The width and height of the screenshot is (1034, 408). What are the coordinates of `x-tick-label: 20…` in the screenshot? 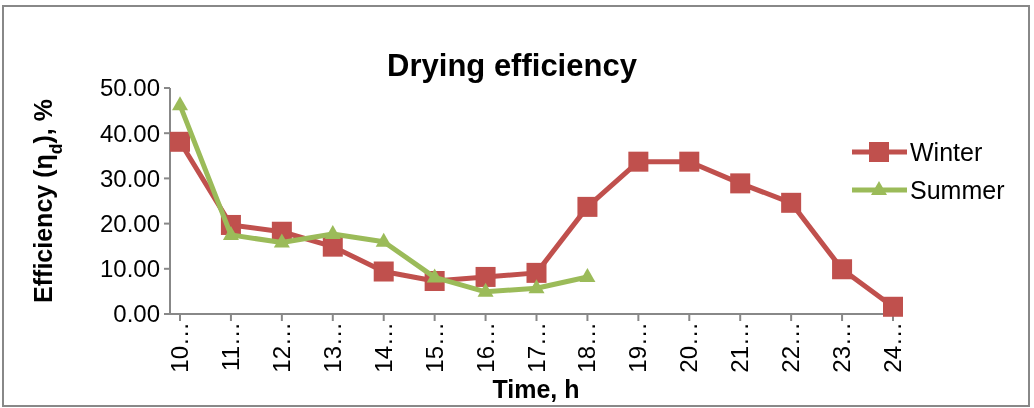 It's located at (689, 347).